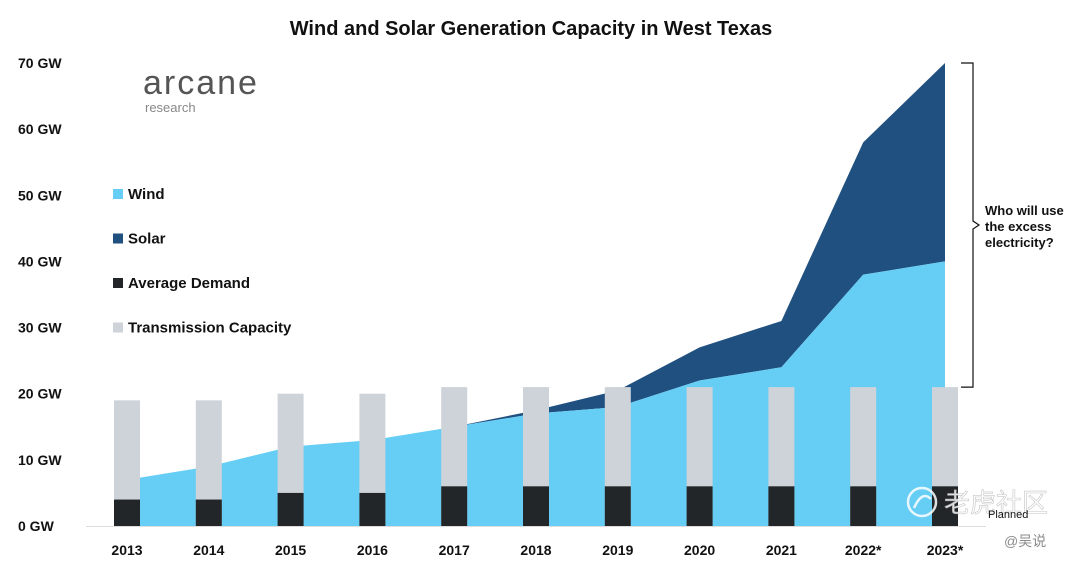 The image size is (1080, 570). What do you see at coordinates (454, 550) in the screenshot?
I see `x-tick-label: 2017` at bounding box center [454, 550].